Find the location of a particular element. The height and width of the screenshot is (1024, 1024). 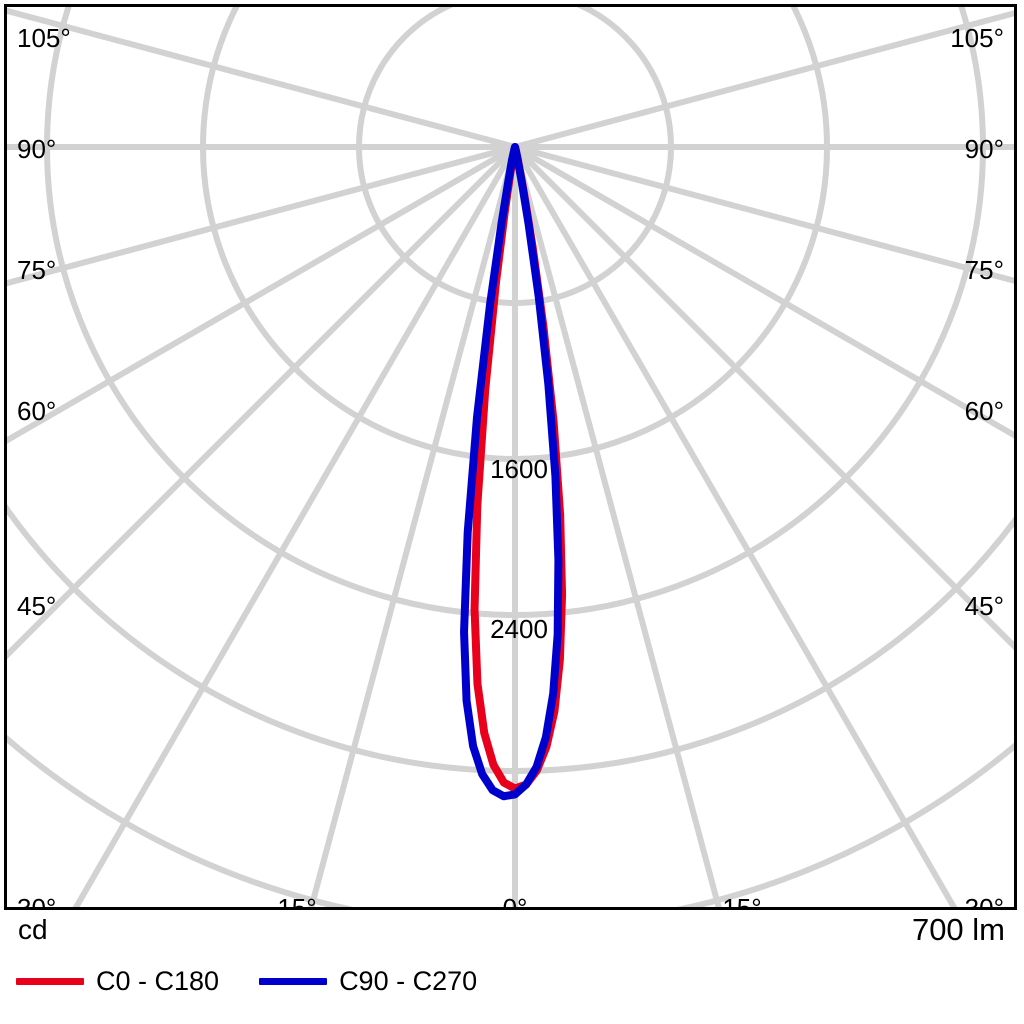

angle-tick-label-left-2: 75° is located at coordinates (37, 270).